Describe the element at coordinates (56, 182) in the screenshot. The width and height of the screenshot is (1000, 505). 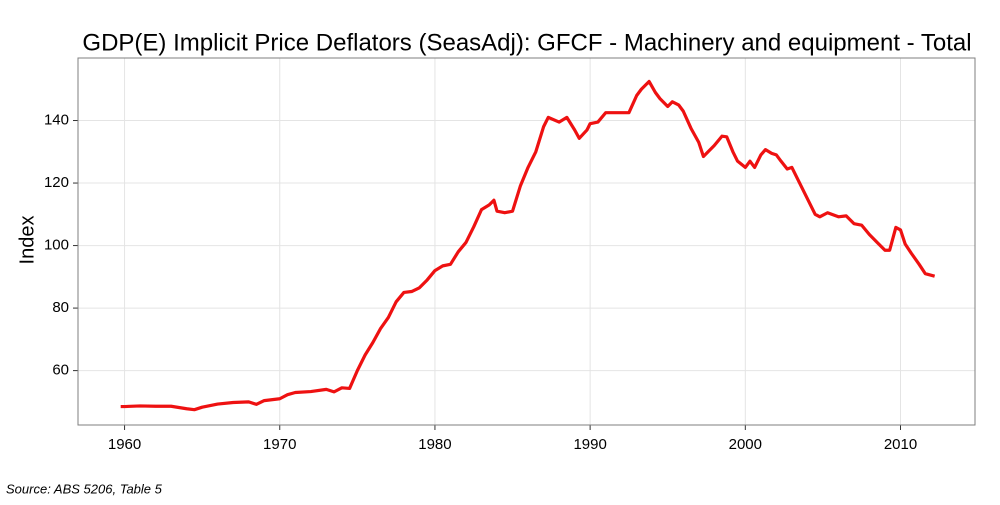
I see `y-tick-label: 120` at that location.